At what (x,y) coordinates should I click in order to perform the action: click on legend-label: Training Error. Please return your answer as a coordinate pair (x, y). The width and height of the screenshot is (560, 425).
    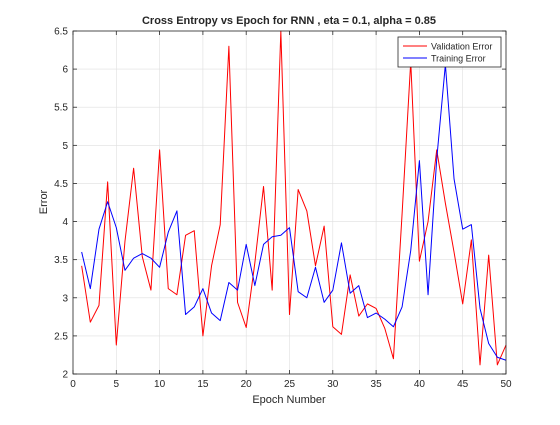
    Looking at the image, I should click on (458, 59).